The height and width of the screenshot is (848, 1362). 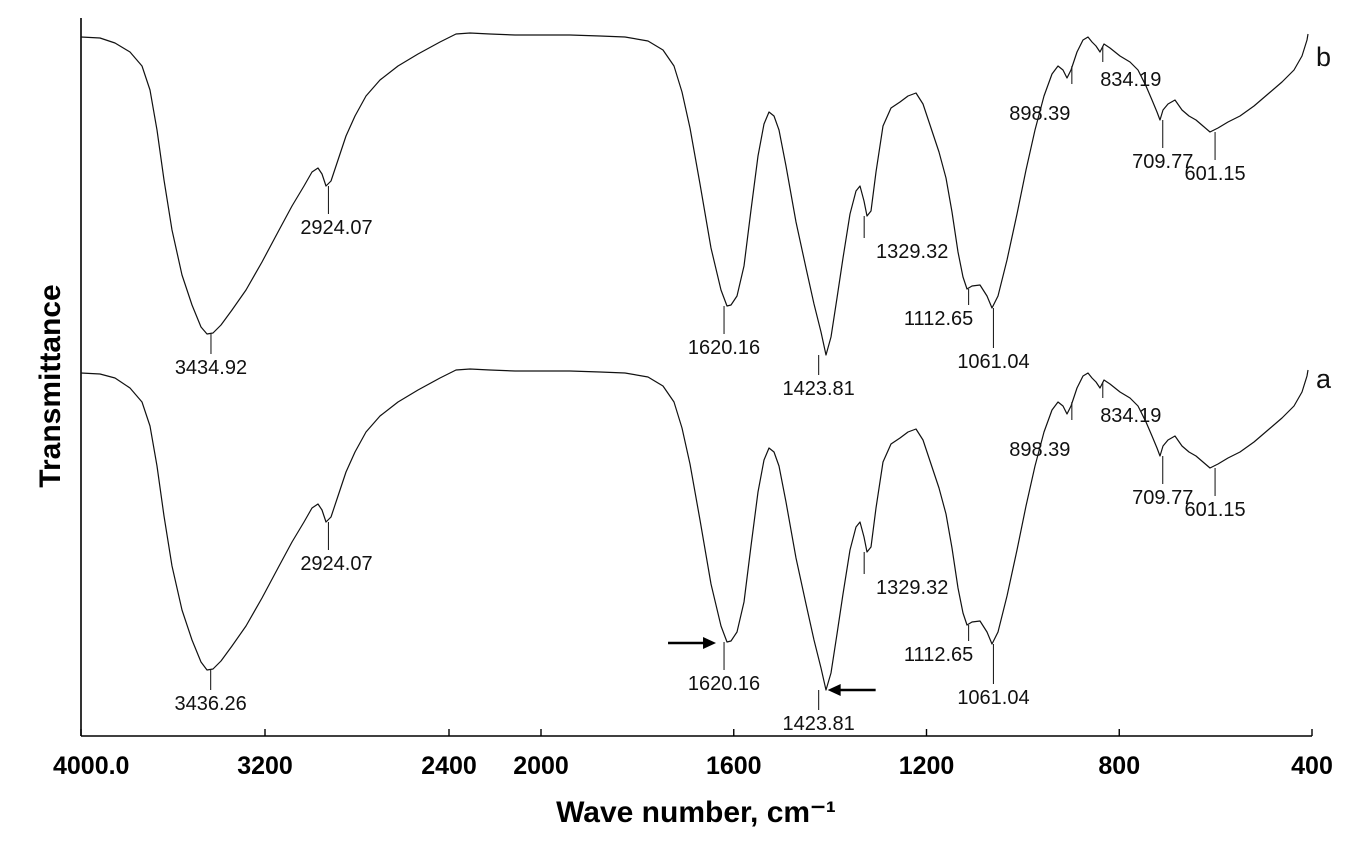 I want to click on x-tick-label-6: 800, so click(x=1119, y=766).